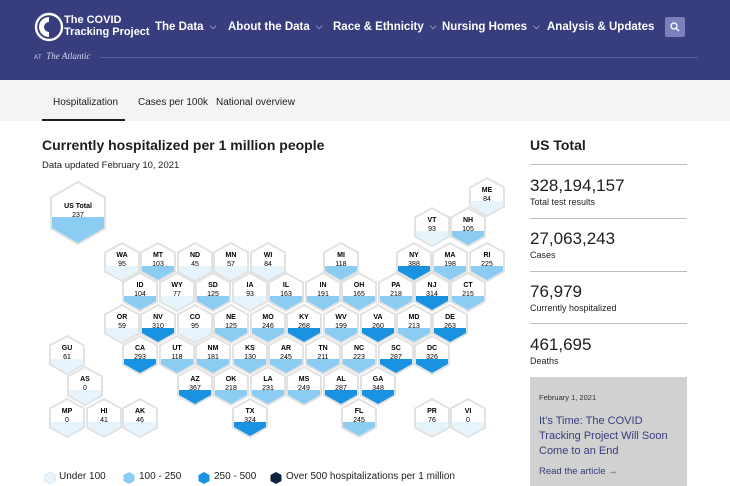 This screenshot has height=486, width=730. Describe the element at coordinates (578, 471) in the screenshot. I see `read-article-link: Read the article →` at that location.